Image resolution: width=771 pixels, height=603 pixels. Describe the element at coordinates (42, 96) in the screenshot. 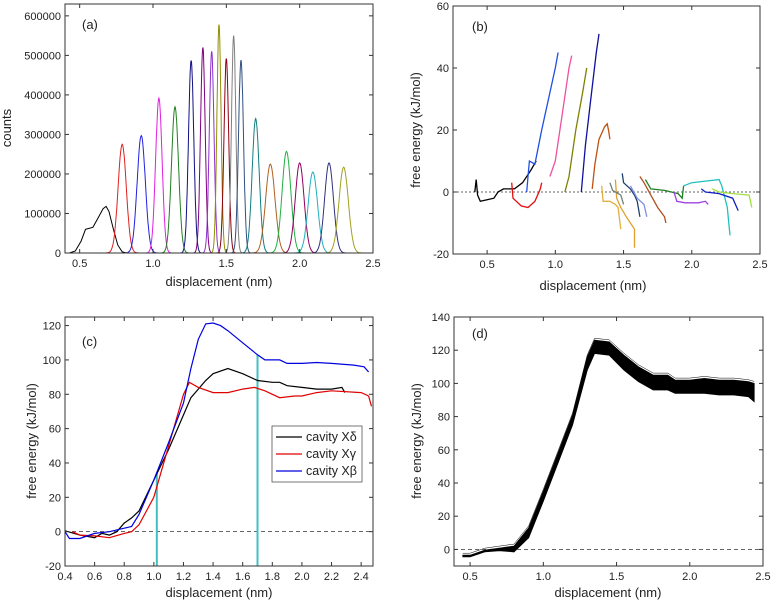

I see `y-tick-label: 400000` at that location.